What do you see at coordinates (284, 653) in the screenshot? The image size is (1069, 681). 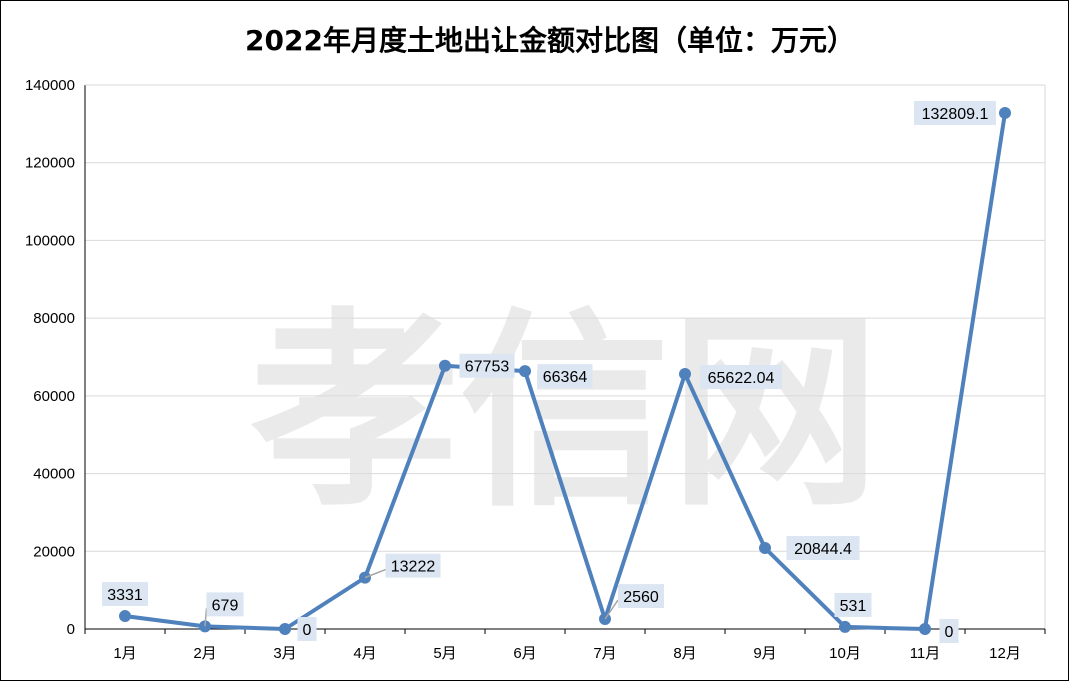 I see `x-tick-label: 3月` at bounding box center [284, 653].